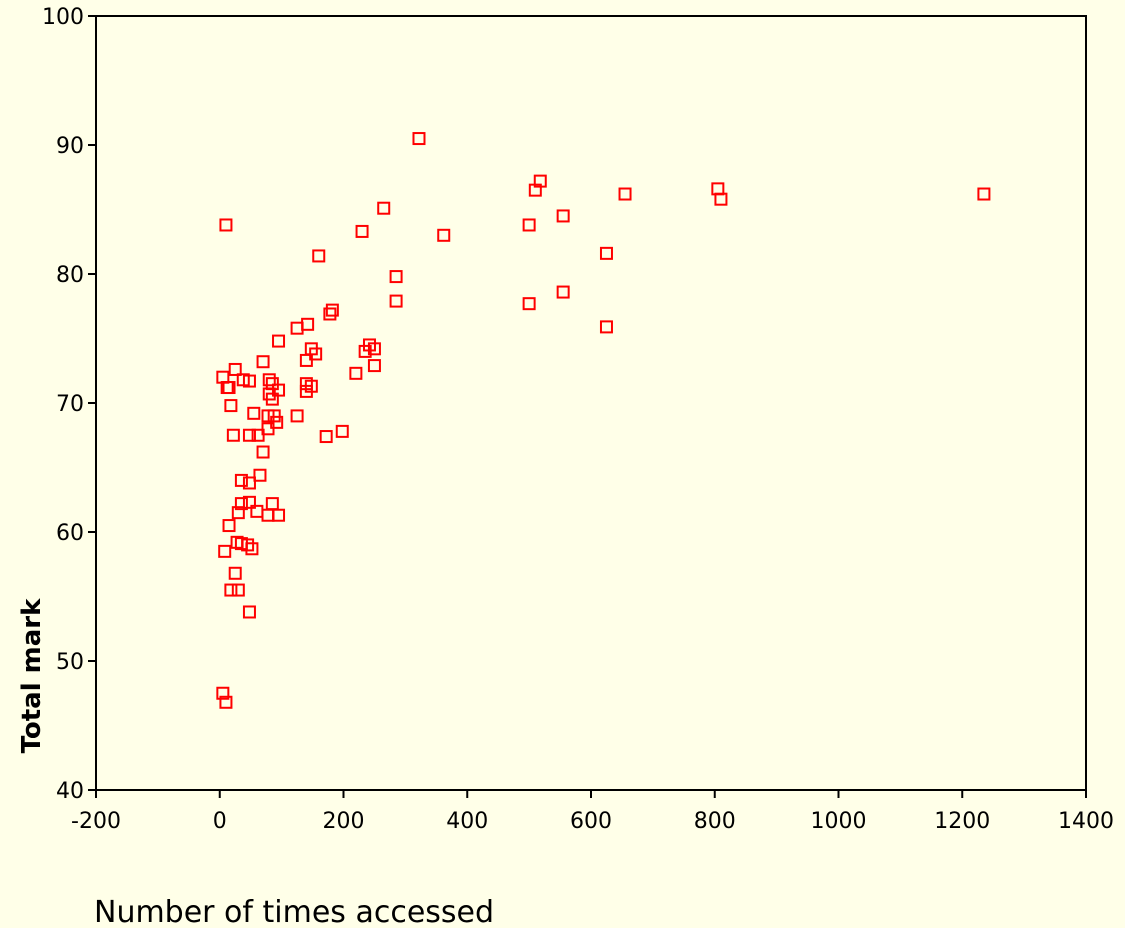 Image resolution: width=1125 pixels, height=928 pixels. What do you see at coordinates (70, 791) in the screenshot?
I see `y-tick-label: 40` at bounding box center [70, 791].